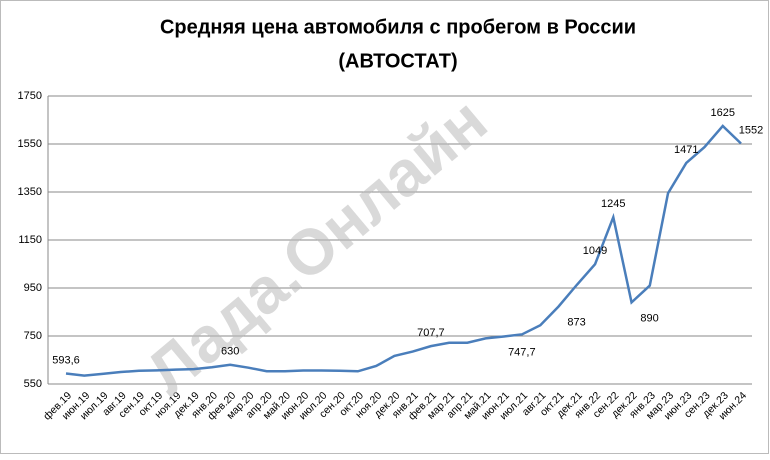  What do you see at coordinates (576, 322) in the screenshot?
I see `data-label: 873` at bounding box center [576, 322].